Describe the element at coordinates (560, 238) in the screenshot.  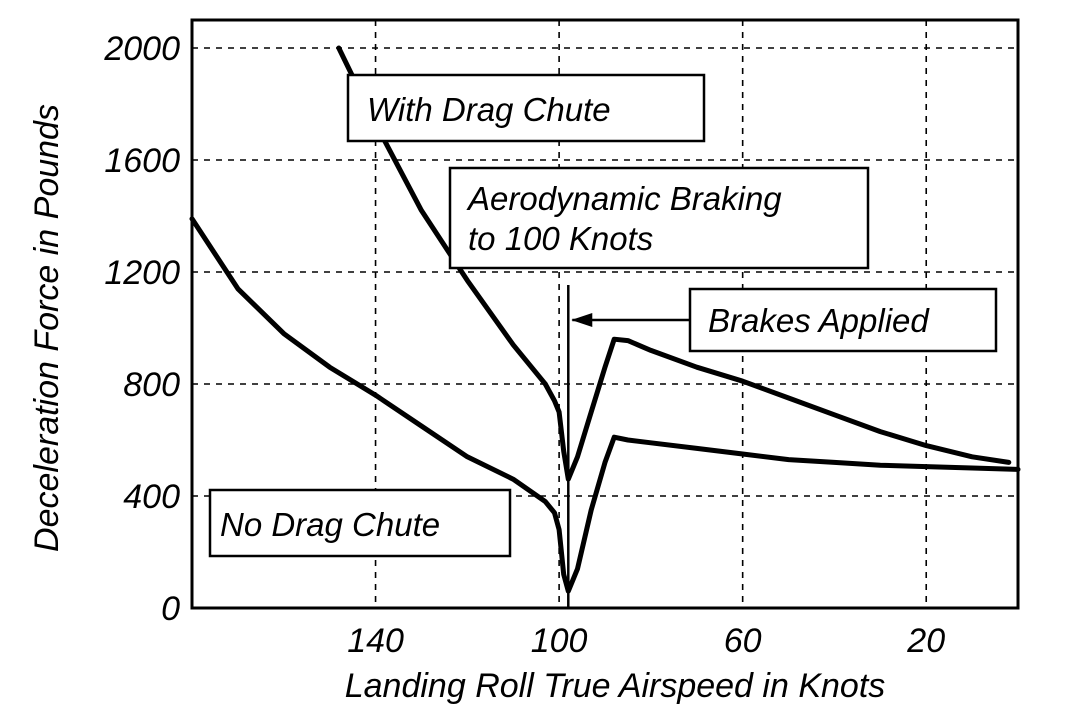
I see `annotation-text-line: to 100 Knots` at that location.